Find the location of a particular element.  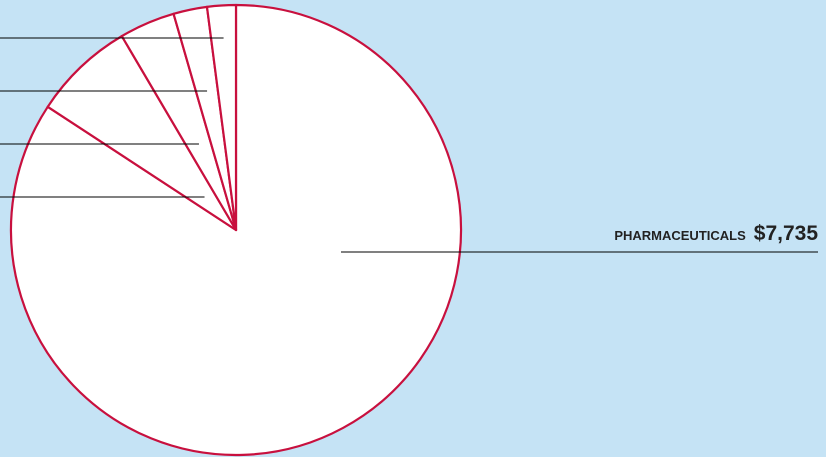

slice-label: PHARMACEUTICALS $7,735 is located at coordinates (716, 233).